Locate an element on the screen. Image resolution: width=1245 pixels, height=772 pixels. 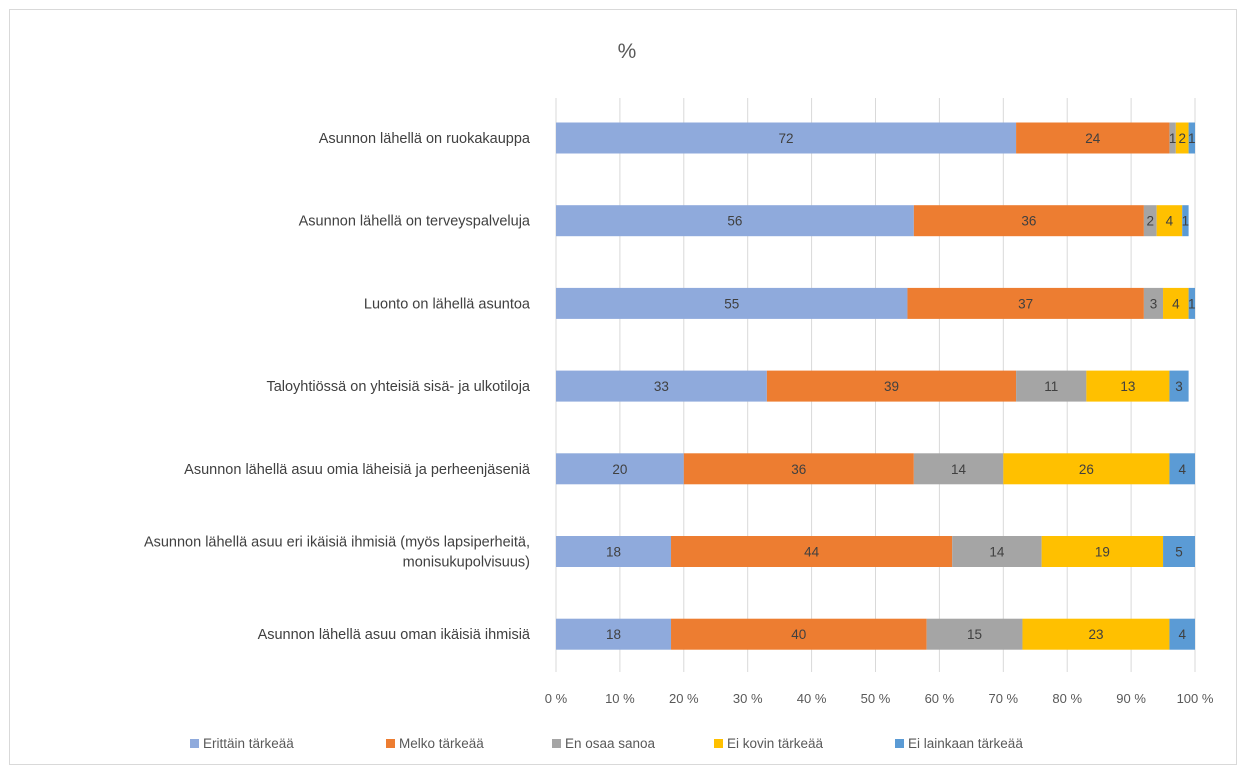
data-label: 26 is located at coordinates (1086, 469).